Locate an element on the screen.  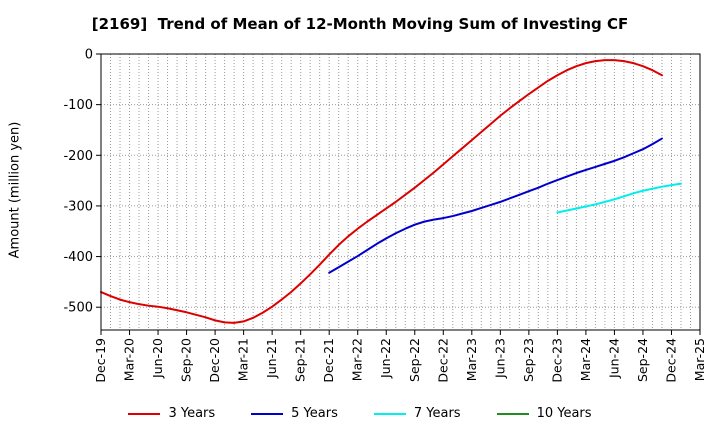
x-tick-label: Dec-24 is located at coordinates (670, 360).